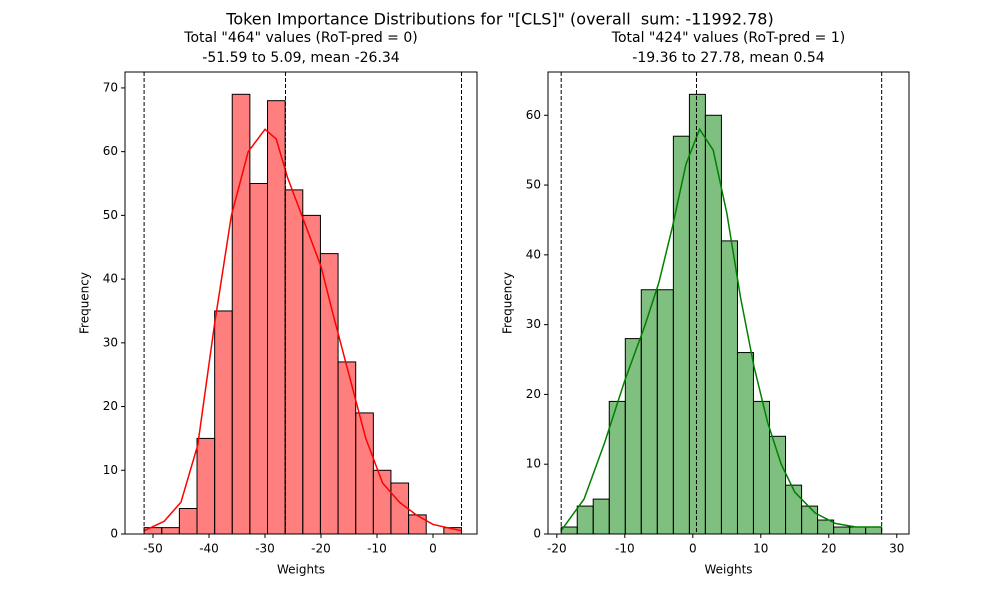 This screenshot has width=1000, height=600. I want to click on x-tick-label: 30, so click(896, 549).